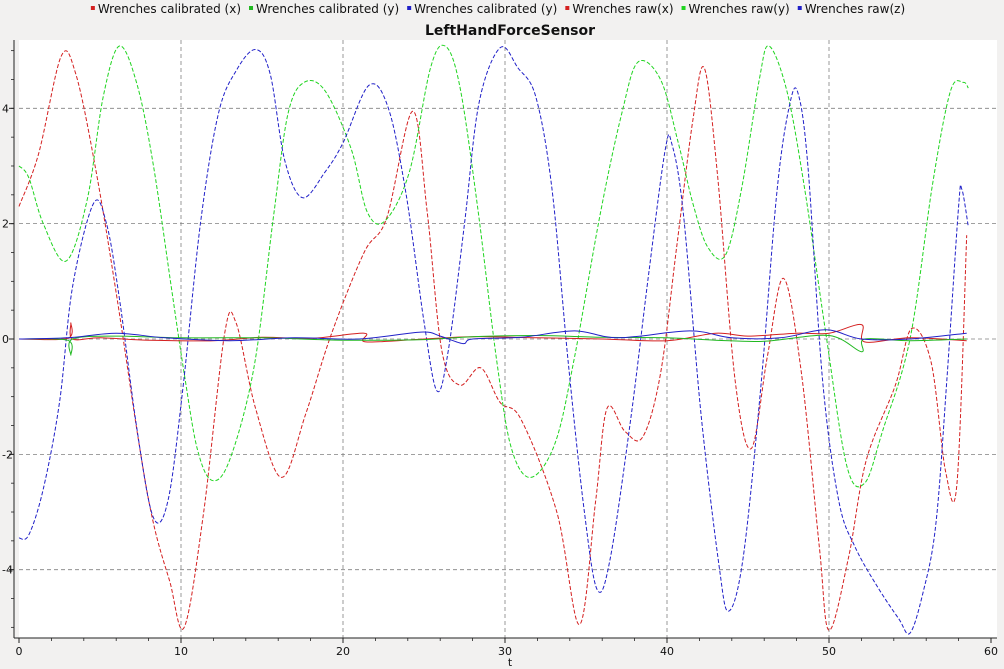 This screenshot has width=1004, height=669. Describe the element at coordinates (169, 9) in the screenshot. I see `legend-label: Wrenches calibrated (x)` at that location.